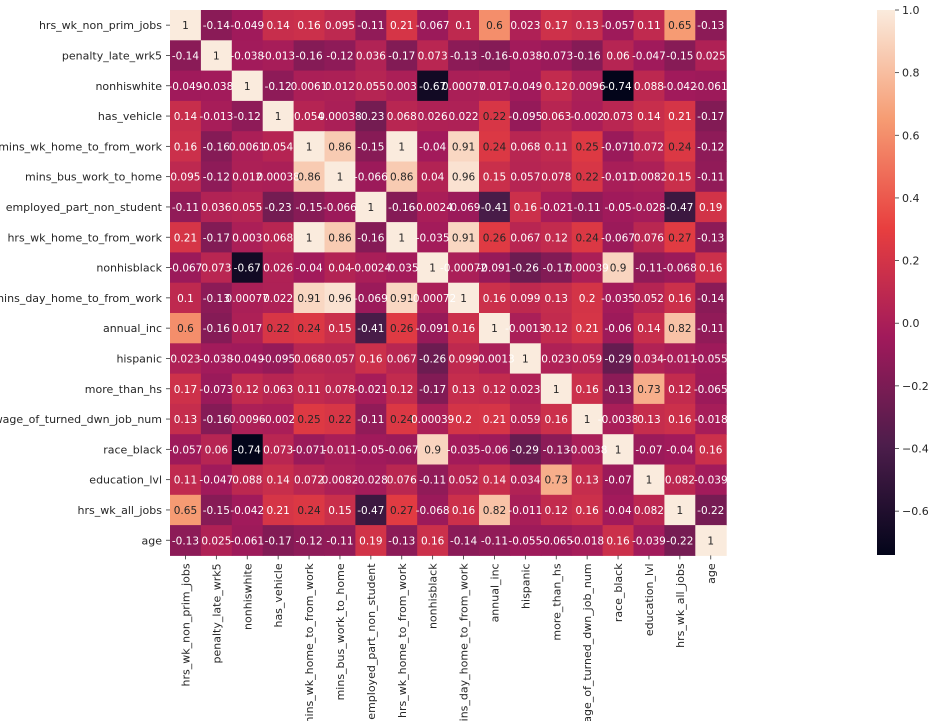 Image resolution: width=944 pixels, height=721 pixels. I want to click on cell-annotation: 0.095, so click(185, 178).